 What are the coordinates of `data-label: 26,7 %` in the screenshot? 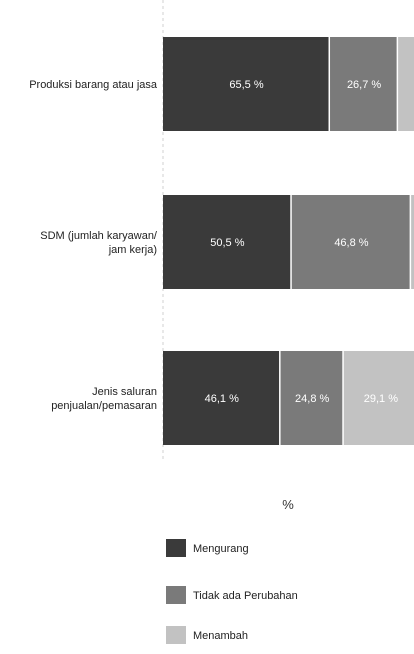 It's located at (364, 85).